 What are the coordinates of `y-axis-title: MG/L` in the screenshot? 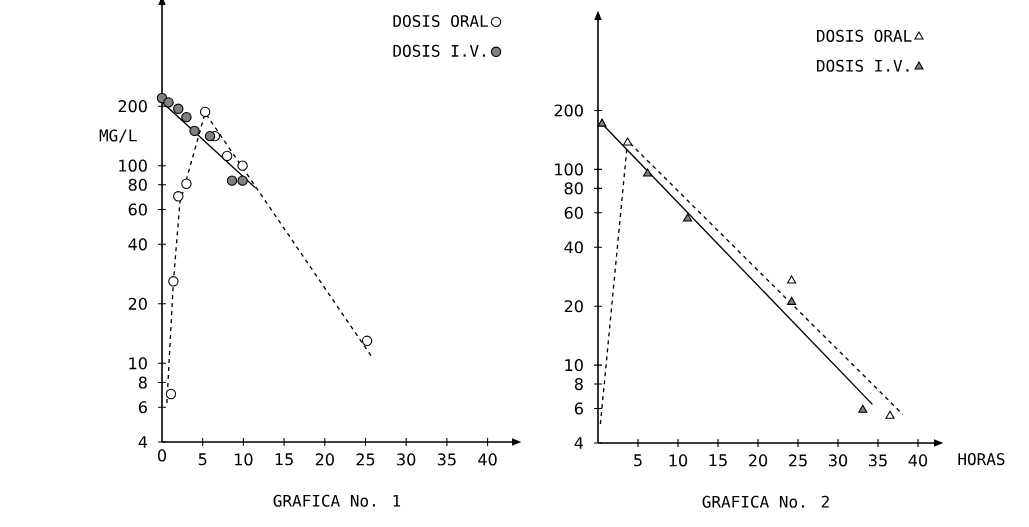 It's located at (118, 136).